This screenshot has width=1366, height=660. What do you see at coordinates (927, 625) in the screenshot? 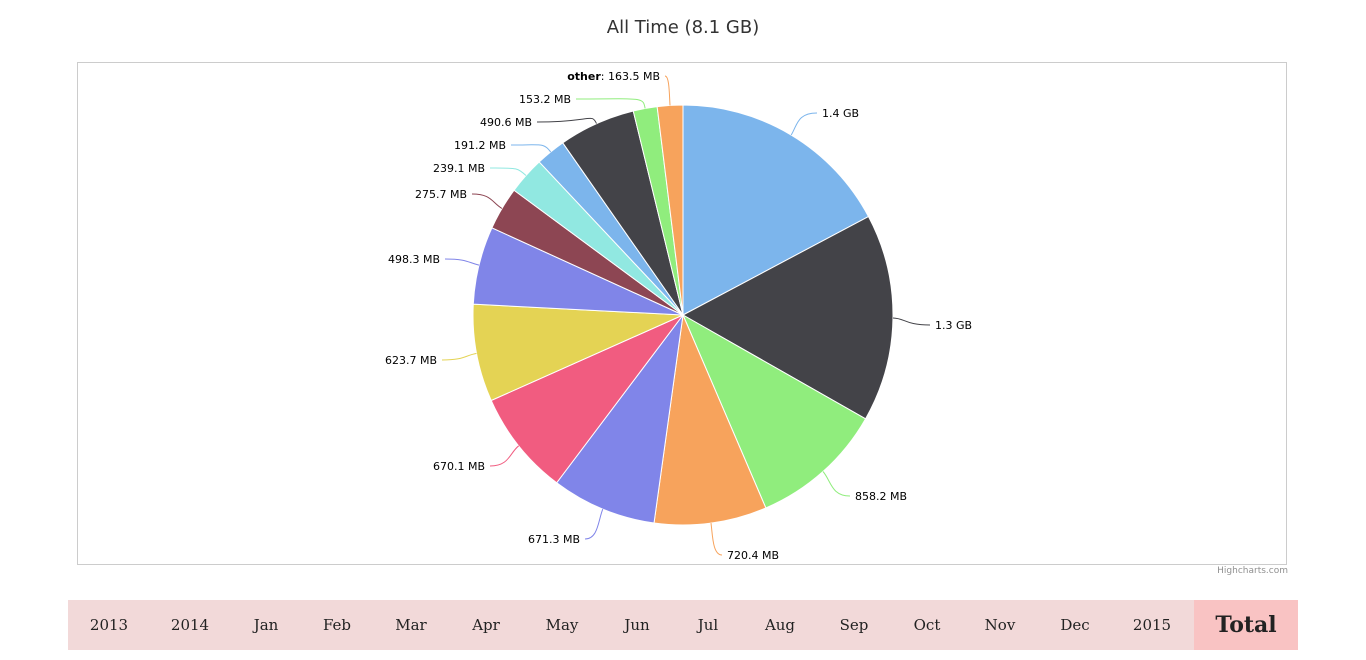
I see `tab-oct: Oct` at bounding box center [927, 625].